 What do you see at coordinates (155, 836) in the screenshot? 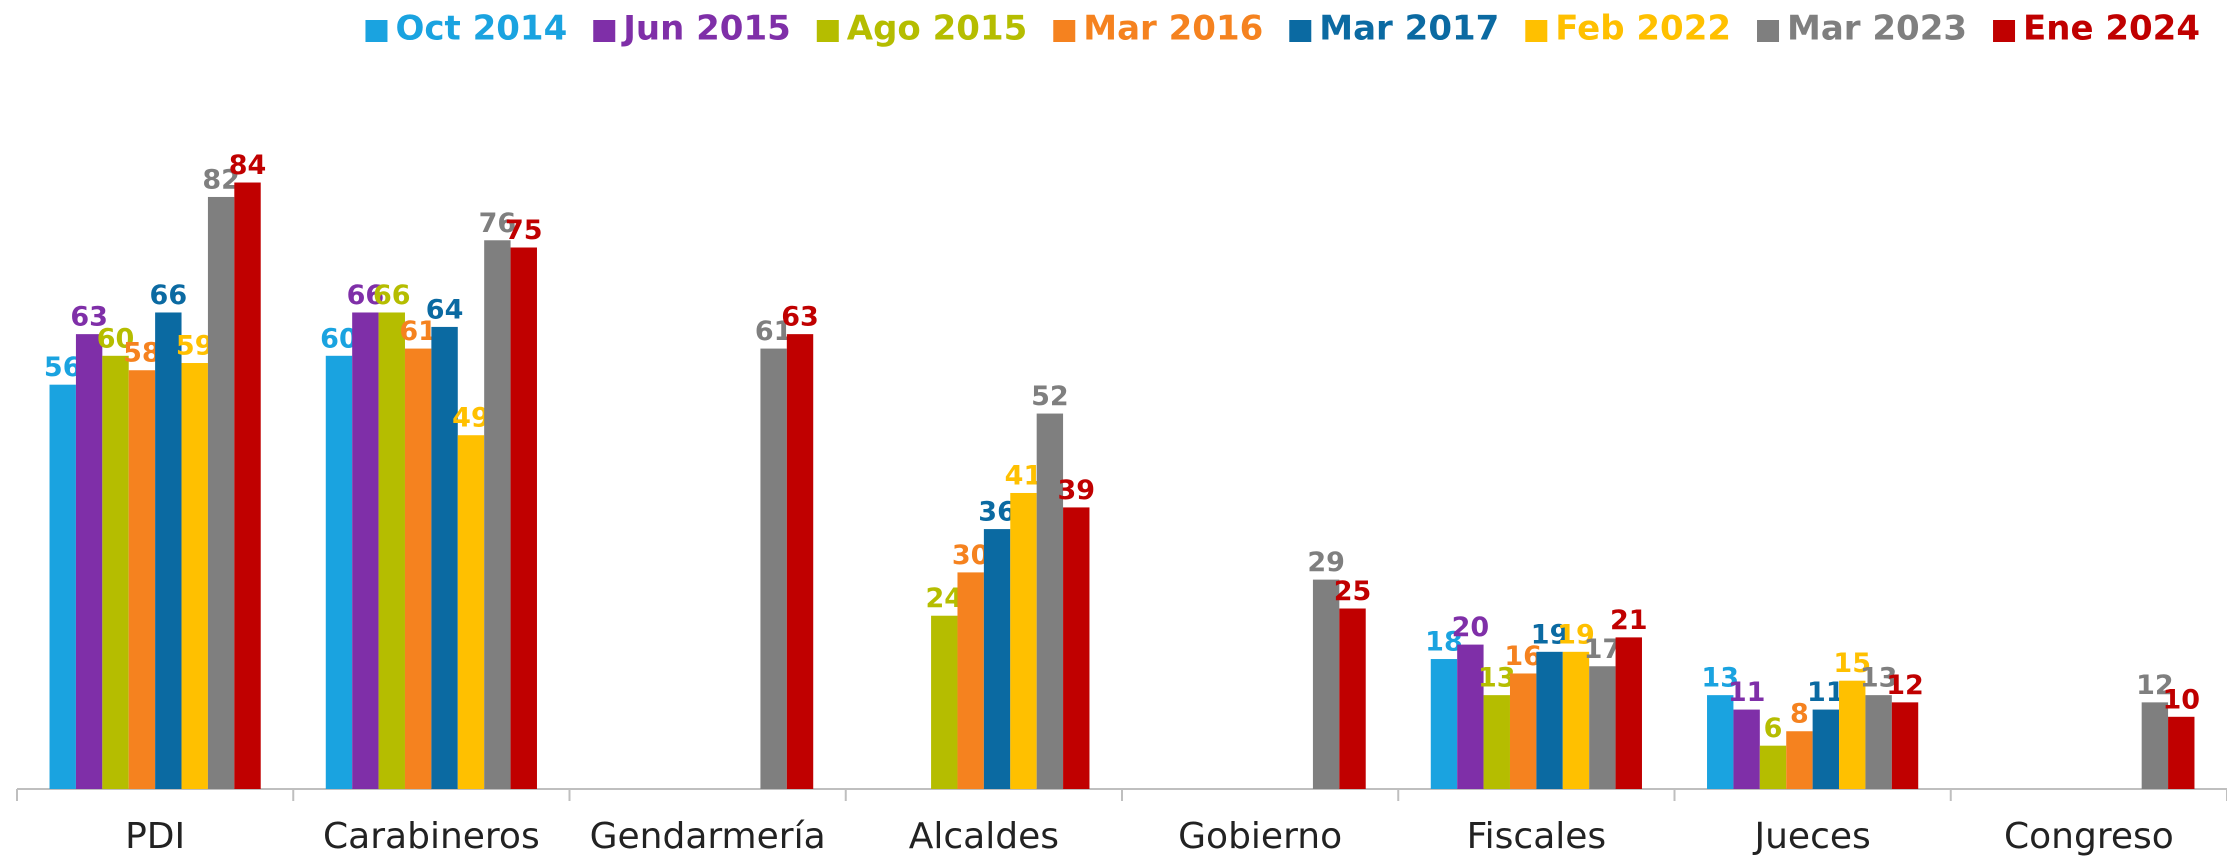
I see `x-tick-label: PDI` at bounding box center [155, 836].